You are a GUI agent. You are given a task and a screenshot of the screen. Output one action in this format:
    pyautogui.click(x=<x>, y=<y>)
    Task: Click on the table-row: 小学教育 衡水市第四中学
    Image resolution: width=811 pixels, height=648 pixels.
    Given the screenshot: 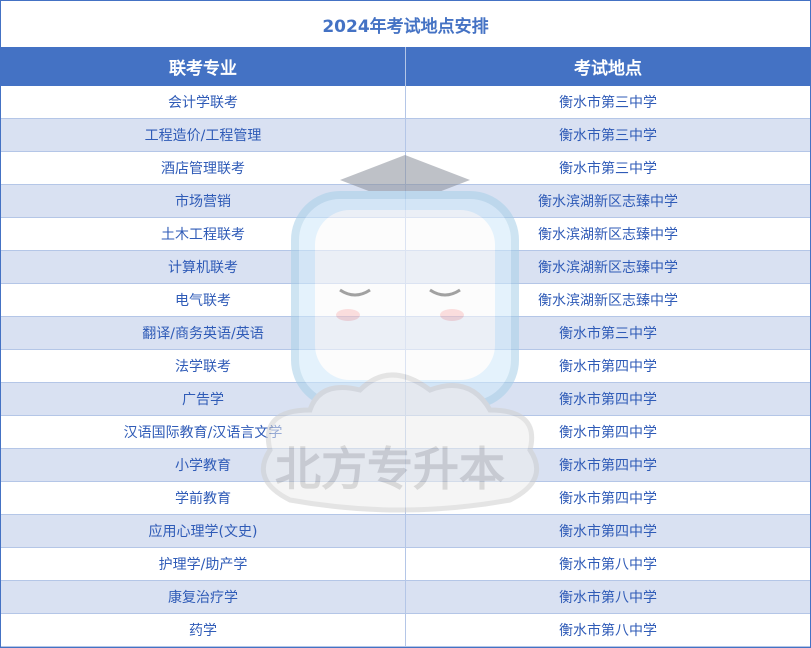 What is the action you would take?
    pyautogui.click(x=405, y=465)
    